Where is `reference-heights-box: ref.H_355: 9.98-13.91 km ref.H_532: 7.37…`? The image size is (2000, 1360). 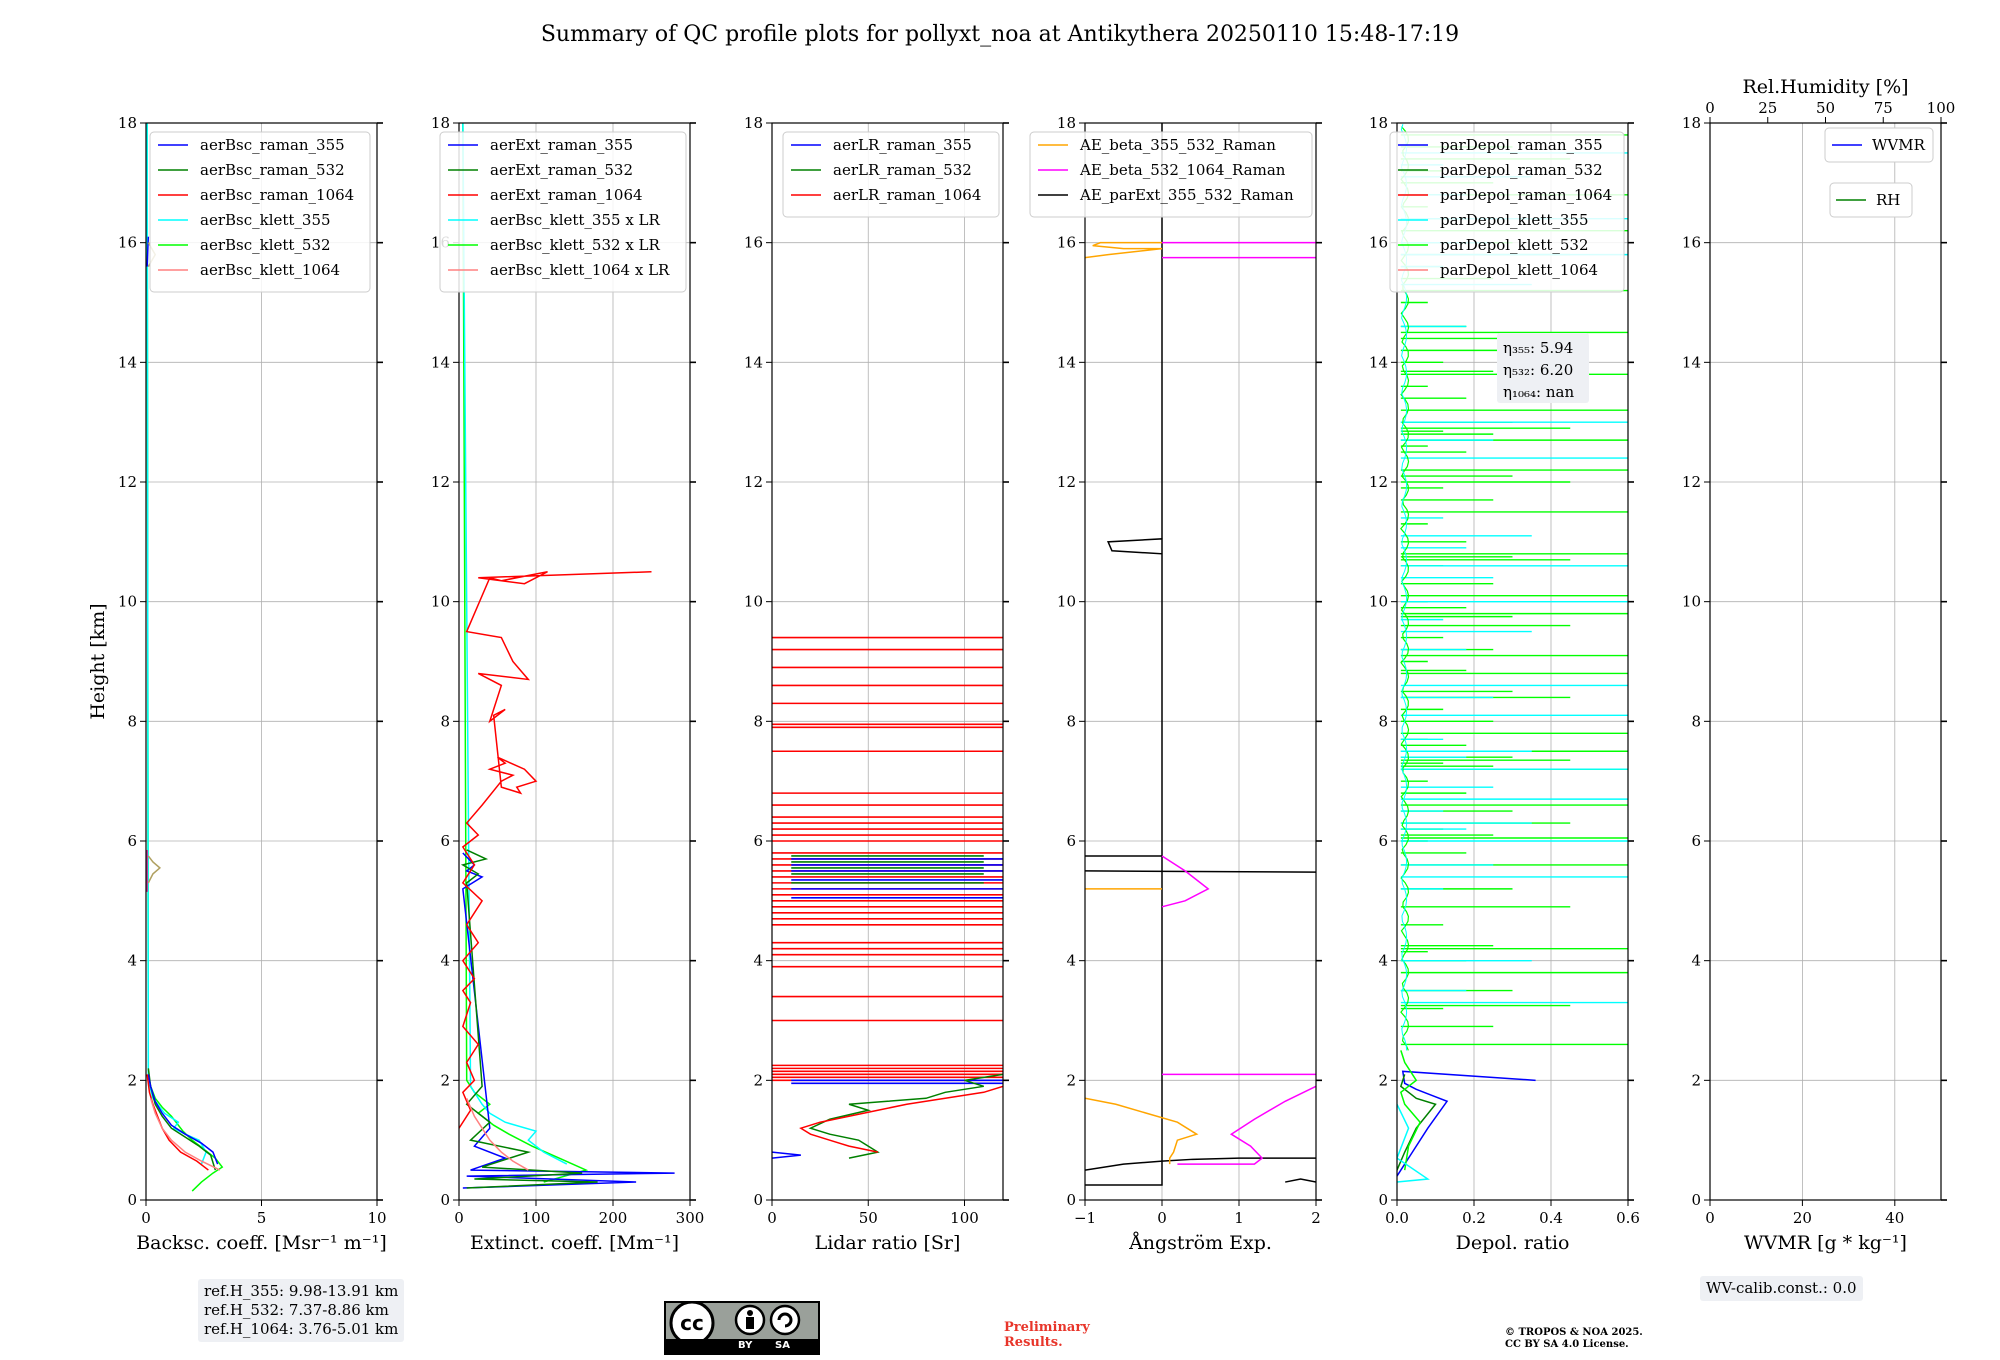
reference-heights-box: ref.H_355: 9.98-13.91 km ref.H_532: 7.37… is located at coordinates (301, 1310).